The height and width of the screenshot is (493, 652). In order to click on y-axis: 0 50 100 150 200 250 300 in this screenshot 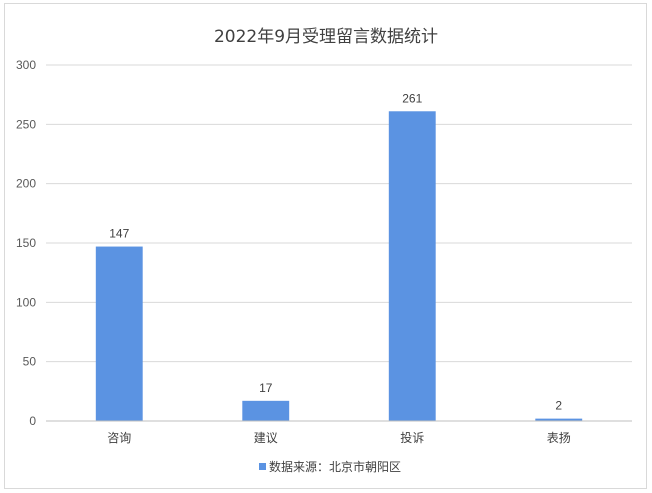, I will do `click(26, 243)`.